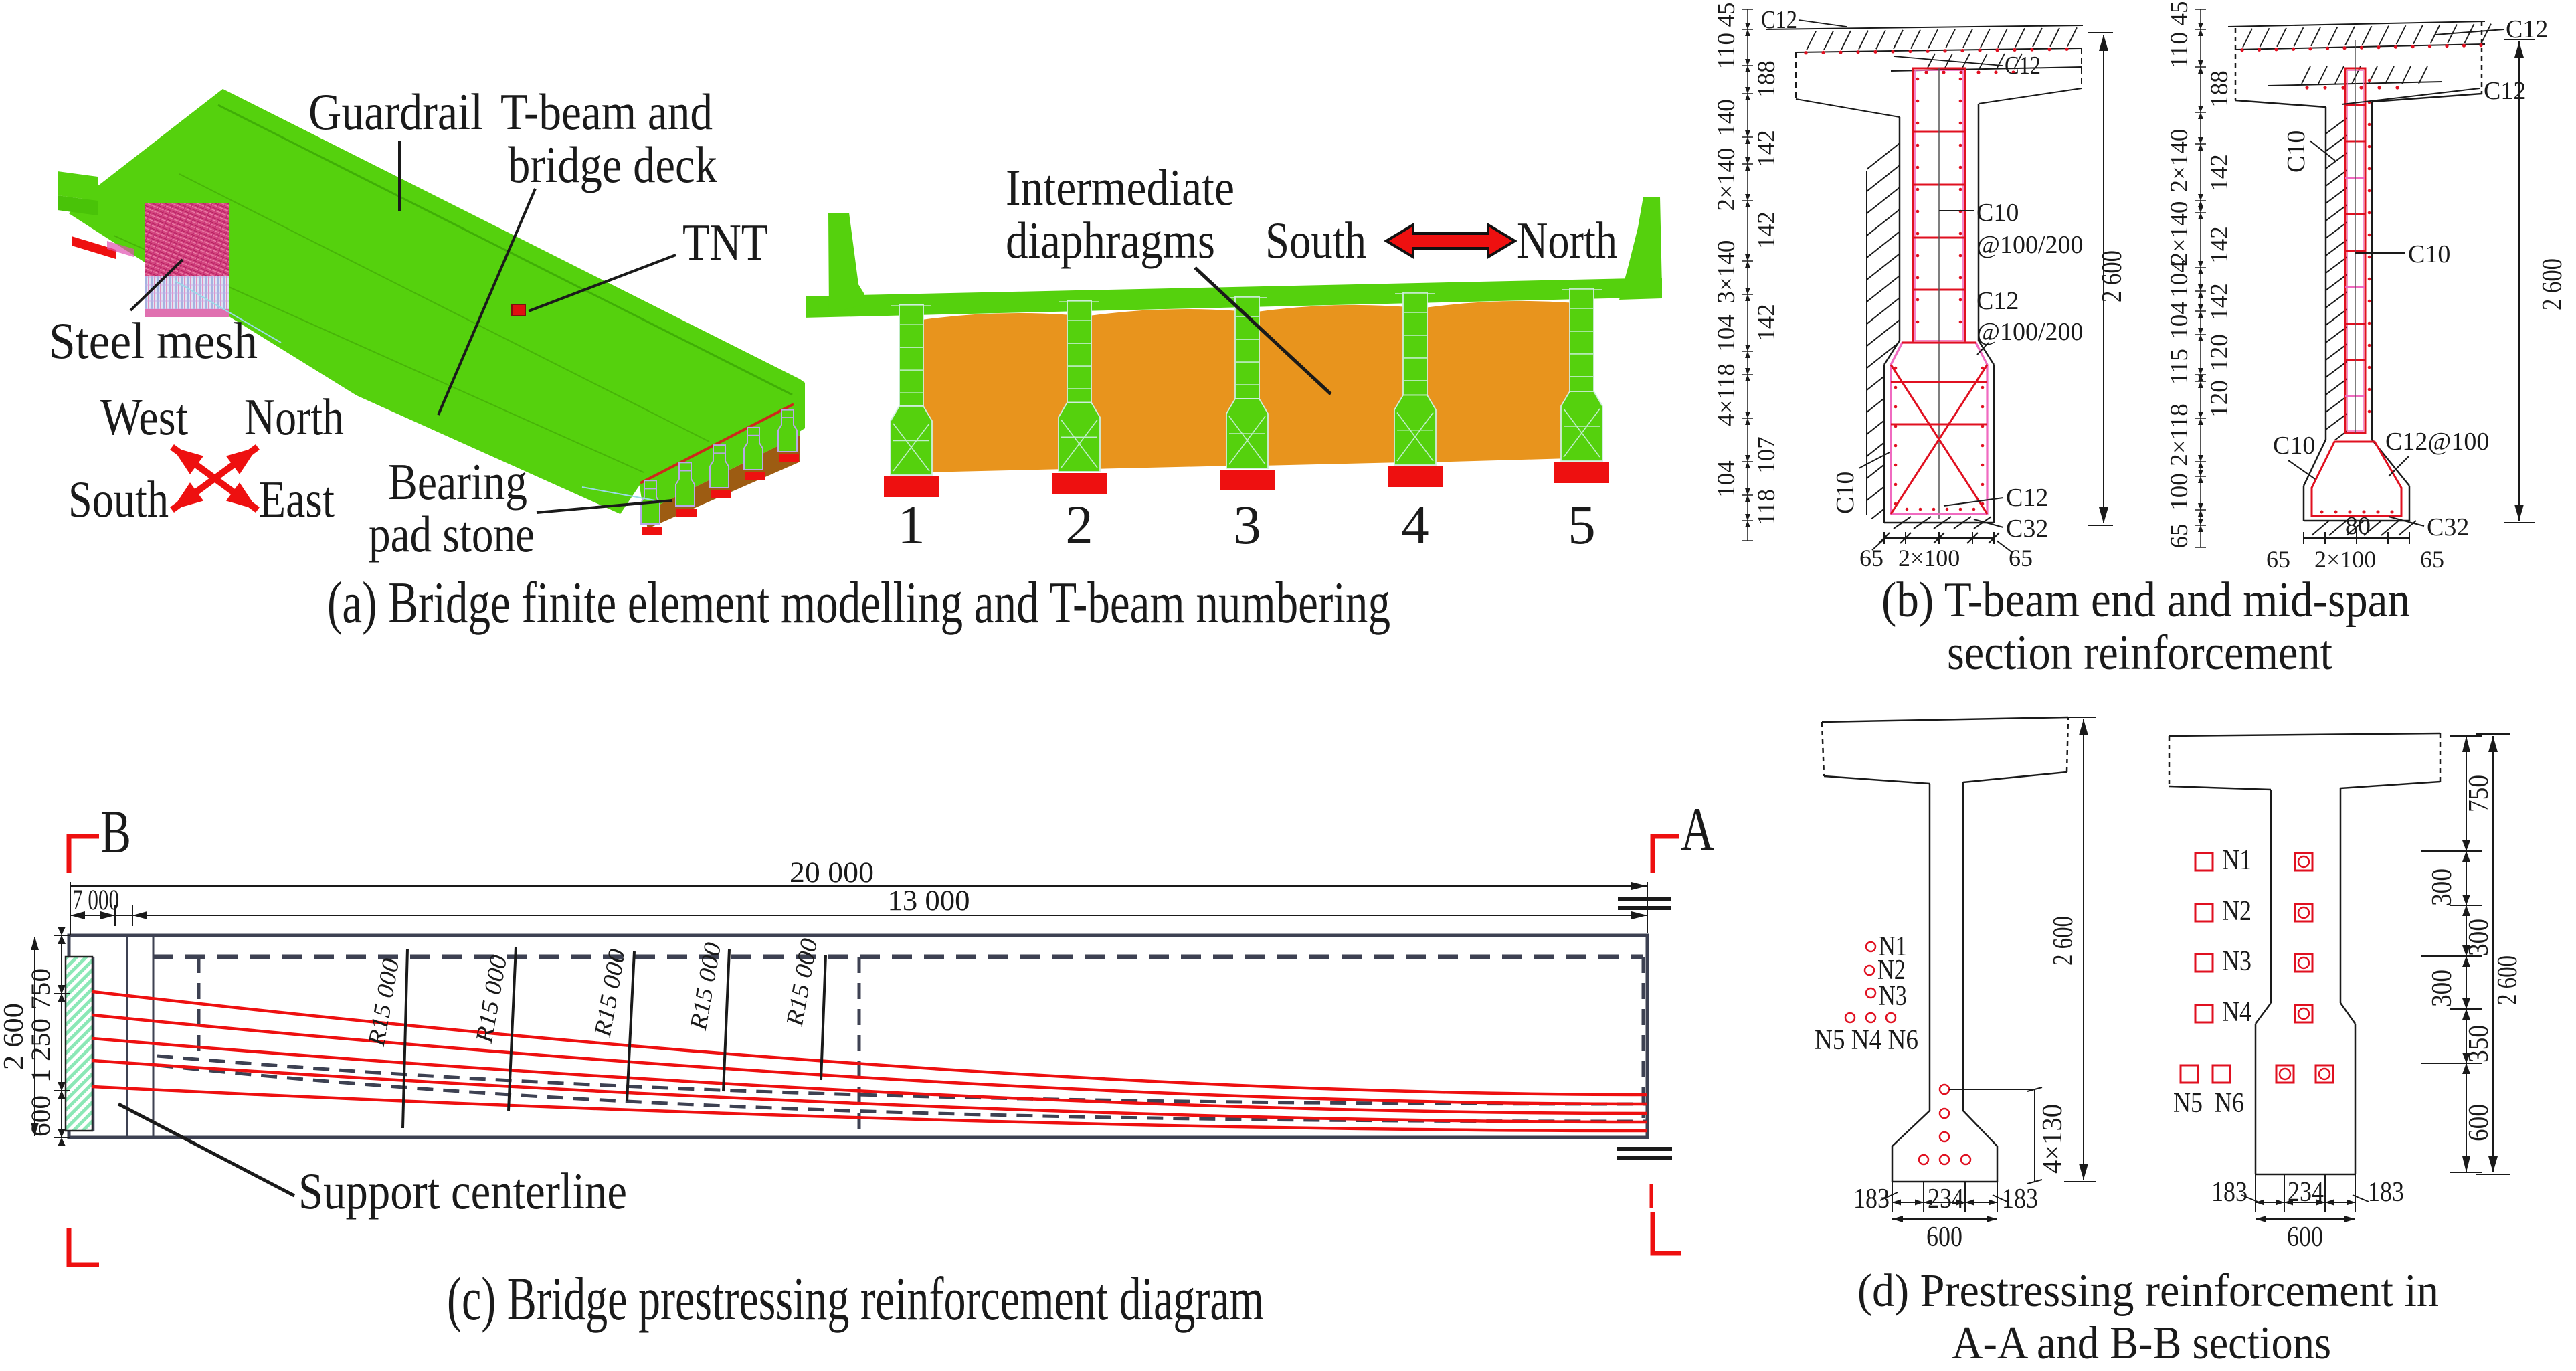 The image size is (2576, 1371). I want to click on svg-text: A, so click(1698, 829).